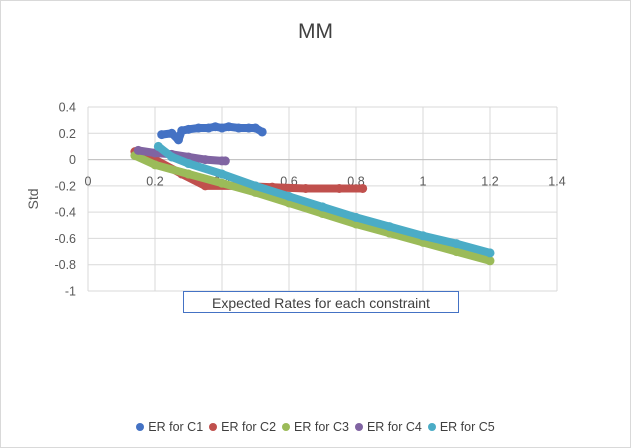 This screenshot has width=631, height=448. I want to click on x-tick-label: 1.2, so click(489, 182).